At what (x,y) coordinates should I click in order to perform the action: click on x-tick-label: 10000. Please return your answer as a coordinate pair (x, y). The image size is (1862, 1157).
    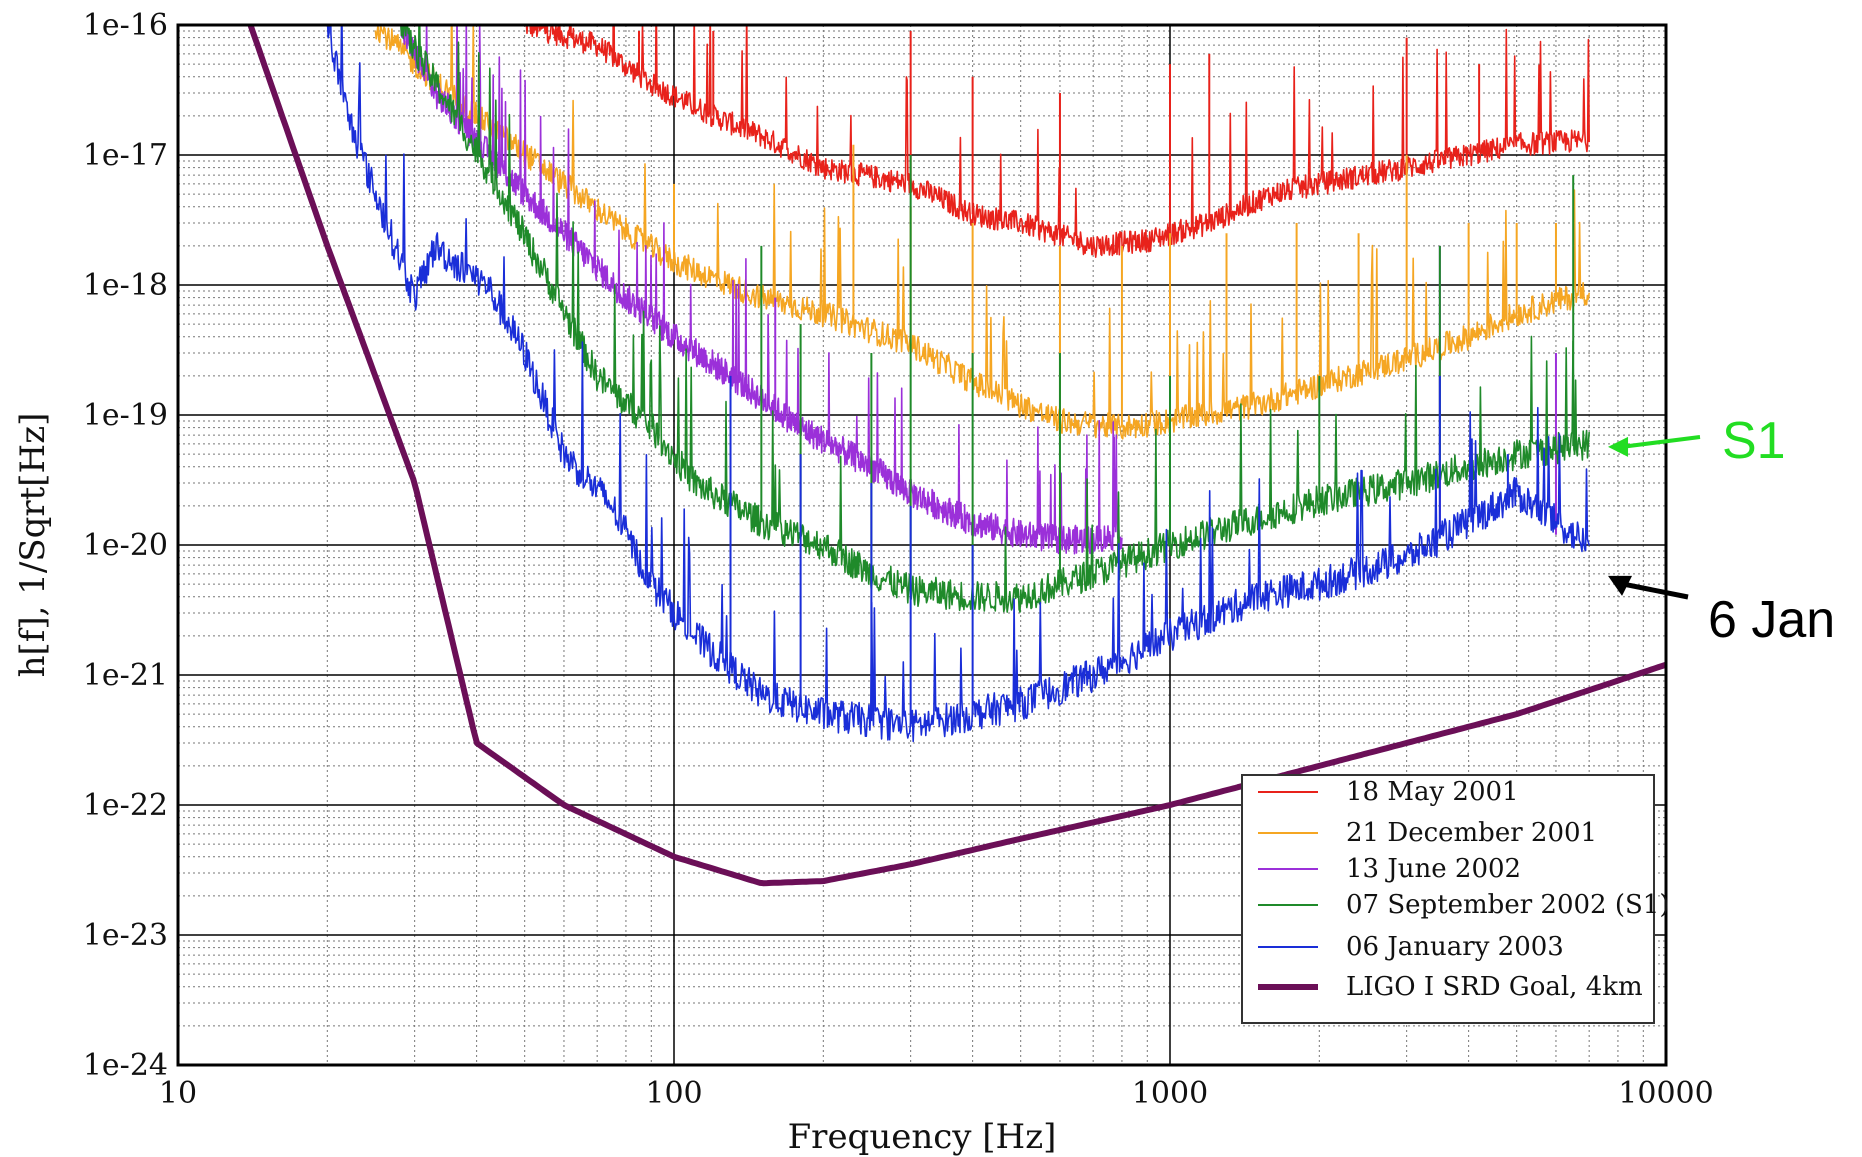
    Looking at the image, I should click on (1665, 1093).